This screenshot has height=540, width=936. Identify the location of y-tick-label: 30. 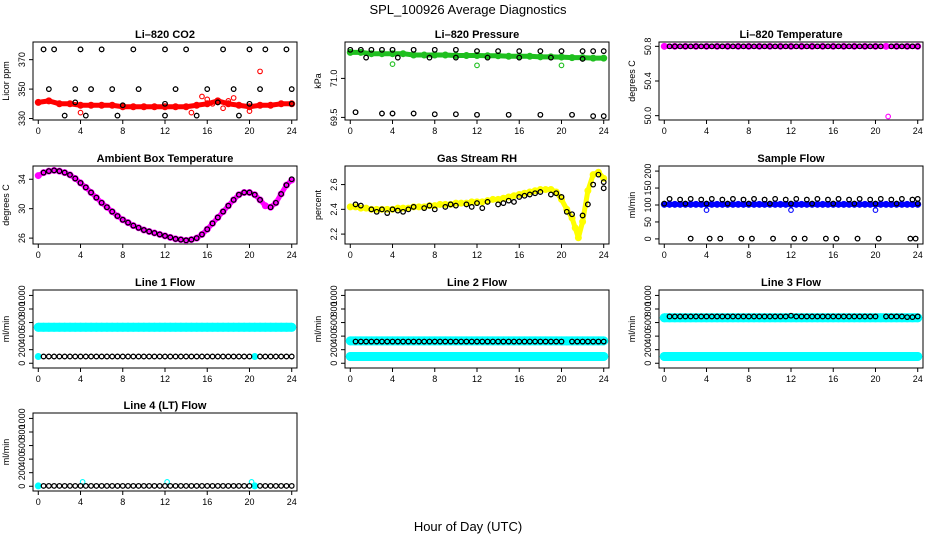
(22, 209).